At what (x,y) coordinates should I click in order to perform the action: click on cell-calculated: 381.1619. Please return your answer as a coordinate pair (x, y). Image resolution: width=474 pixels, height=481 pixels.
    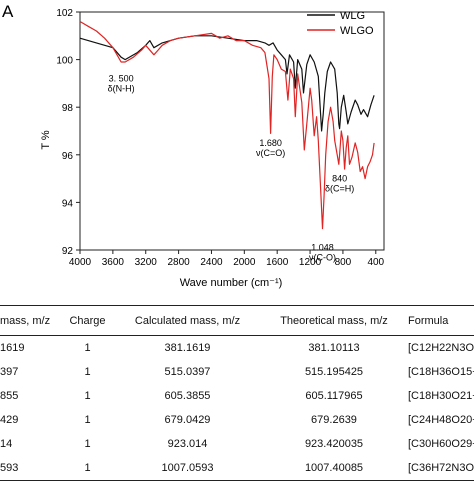
    Looking at the image, I should click on (187, 348).